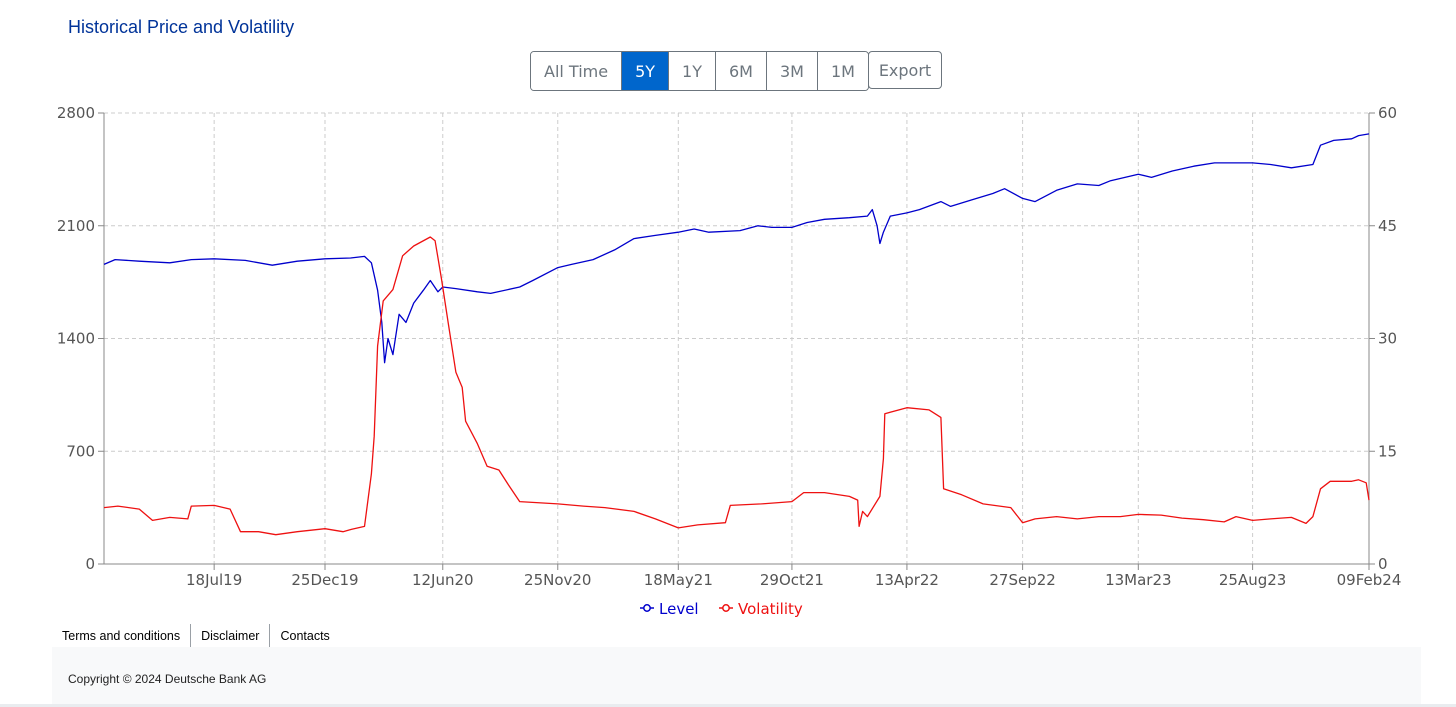 The width and height of the screenshot is (1456, 707). I want to click on range-1y-button: 1Y, so click(692, 71).